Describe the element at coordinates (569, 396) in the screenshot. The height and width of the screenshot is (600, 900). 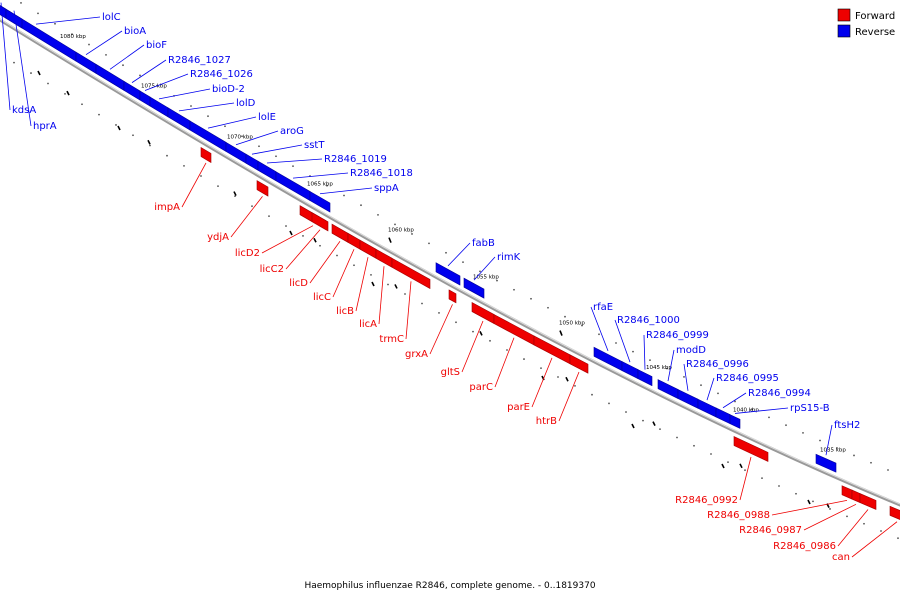
I see `leader-htrB` at that location.